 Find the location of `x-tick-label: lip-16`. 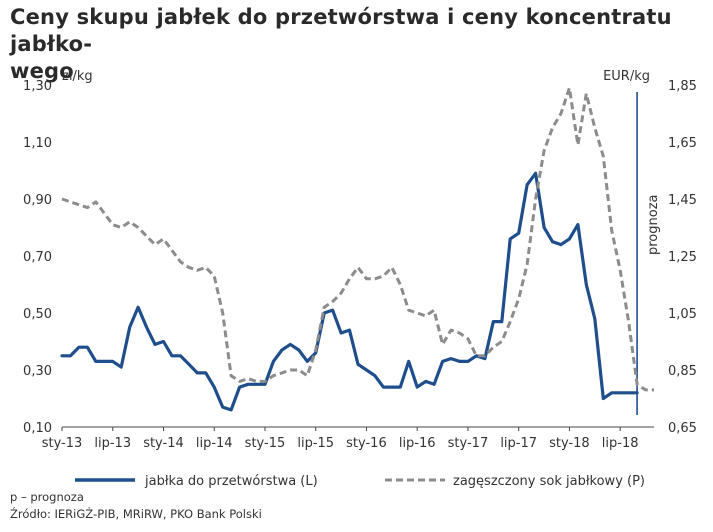

x-tick-label: lip-16 is located at coordinates (417, 443).